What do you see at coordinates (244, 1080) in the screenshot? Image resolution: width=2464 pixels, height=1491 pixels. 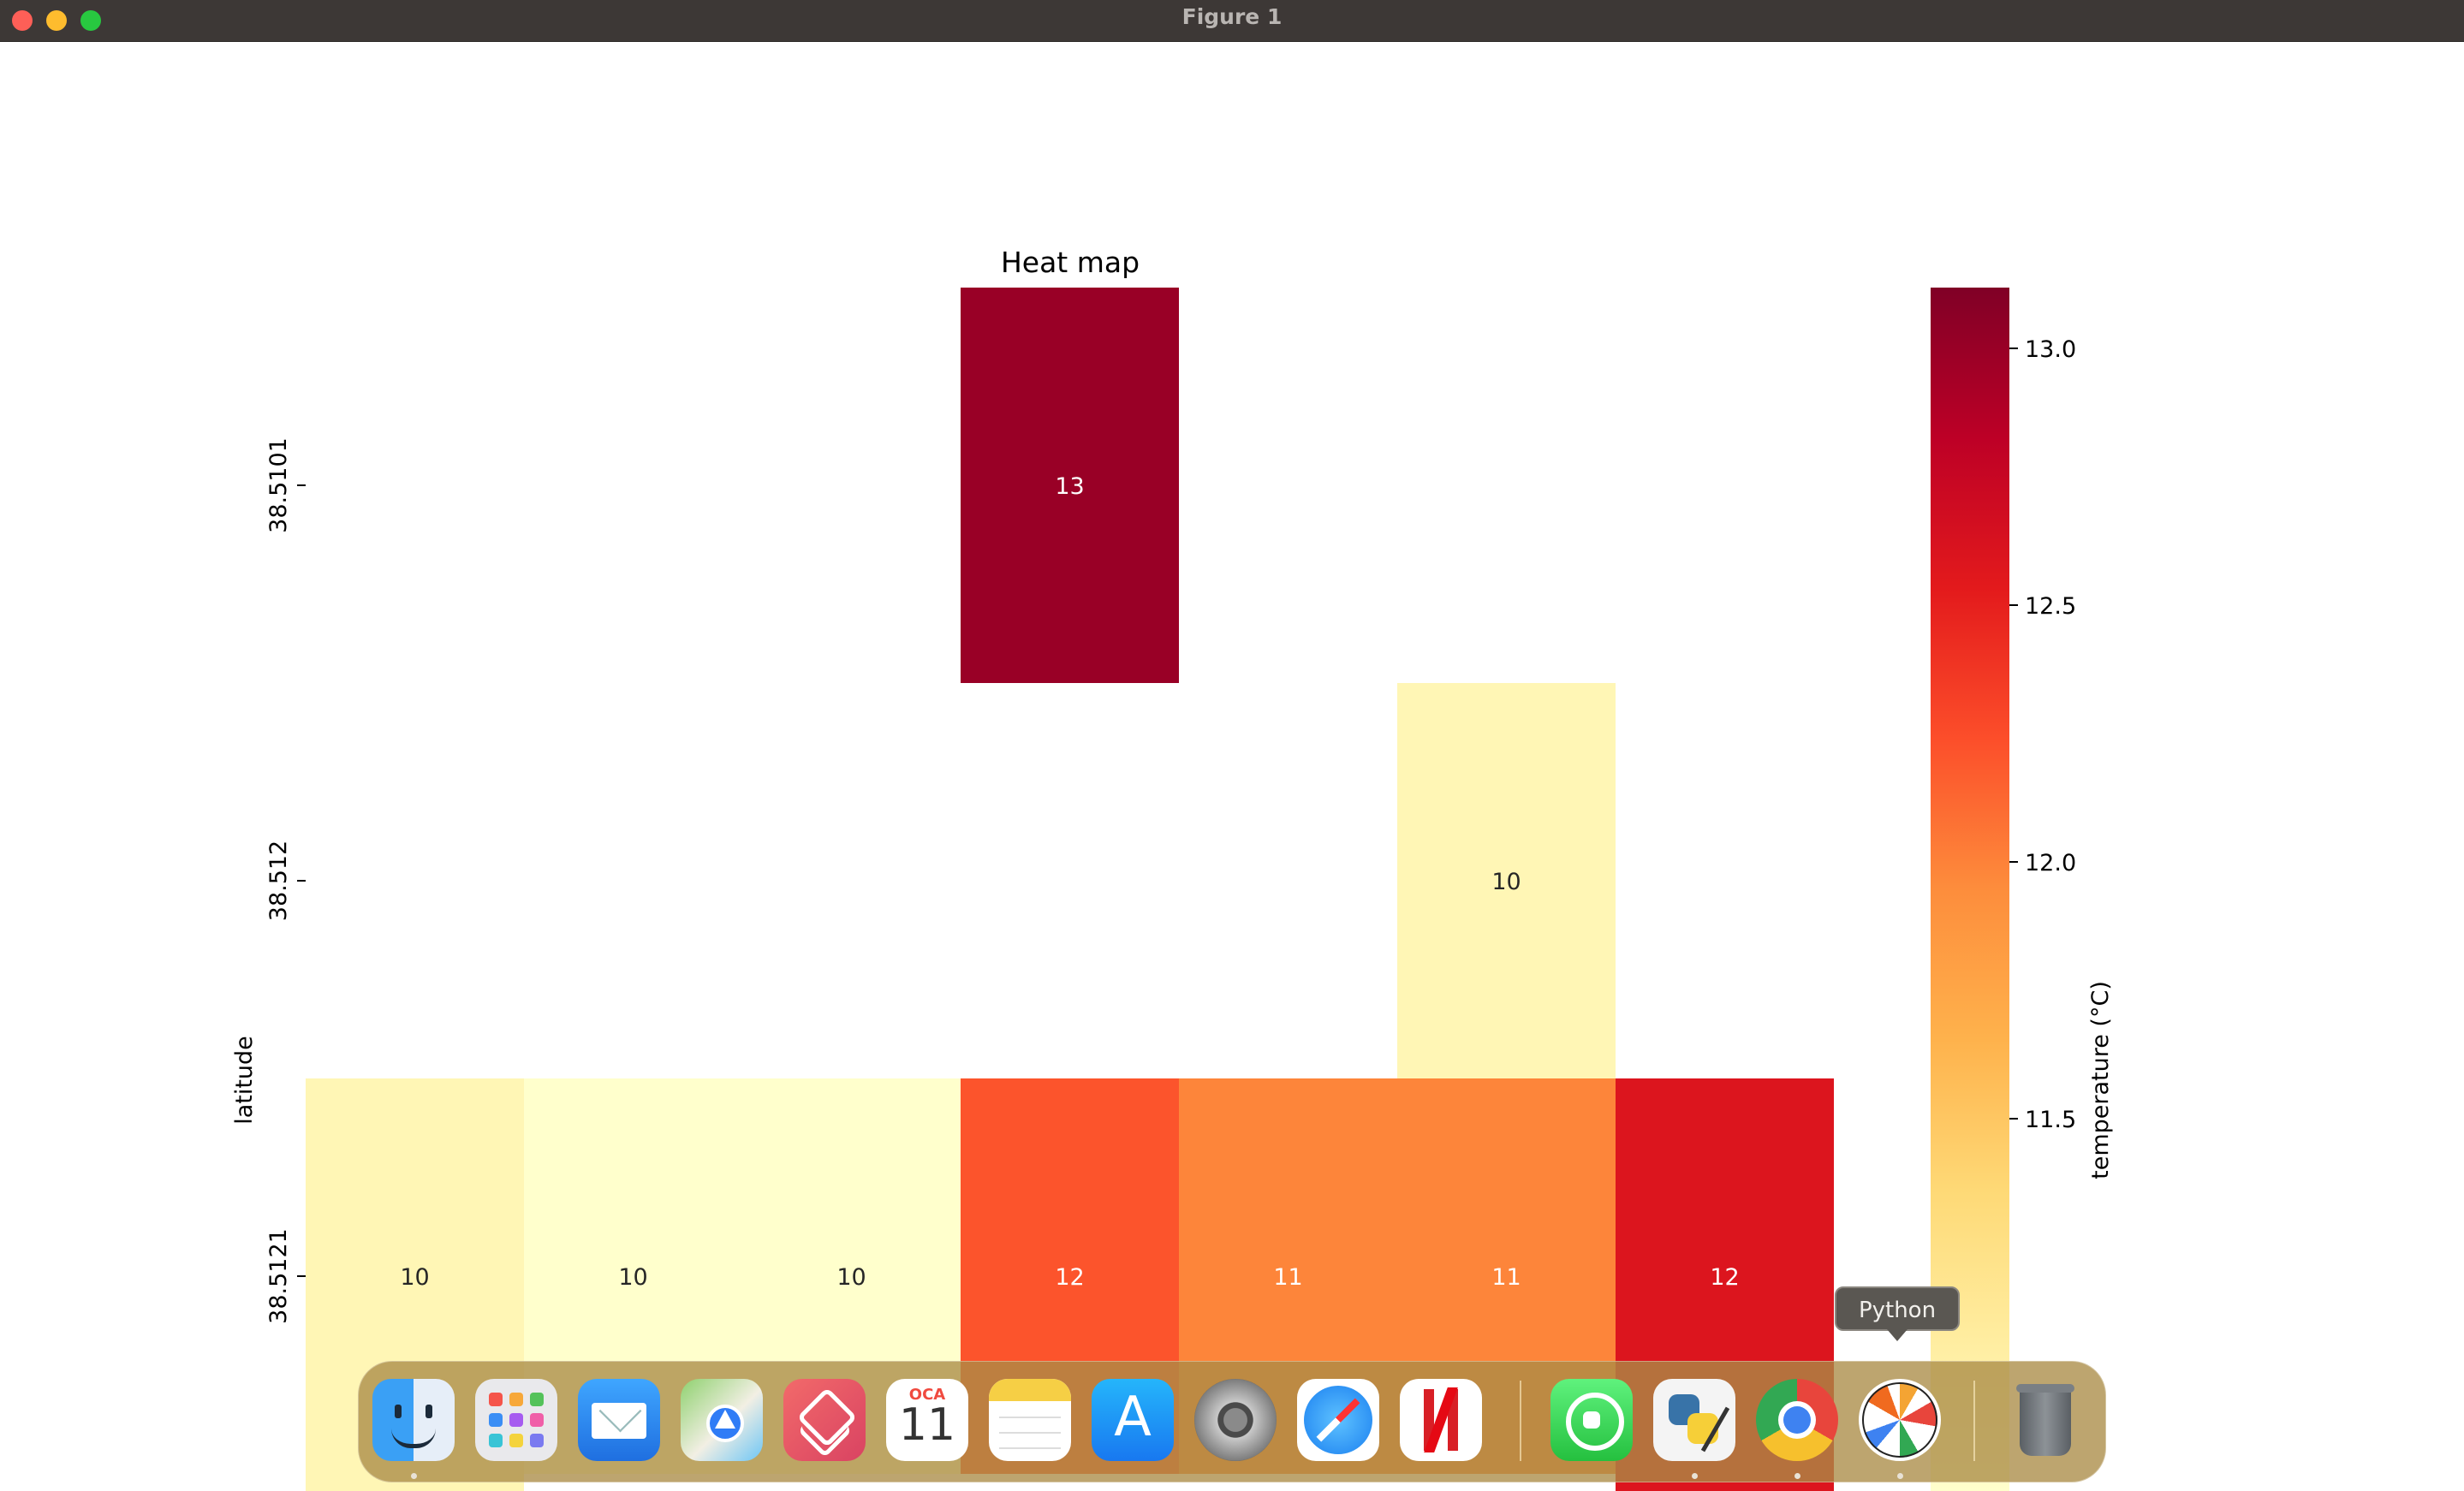 I see `y-axis-label: latitude` at bounding box center [244, 1080].